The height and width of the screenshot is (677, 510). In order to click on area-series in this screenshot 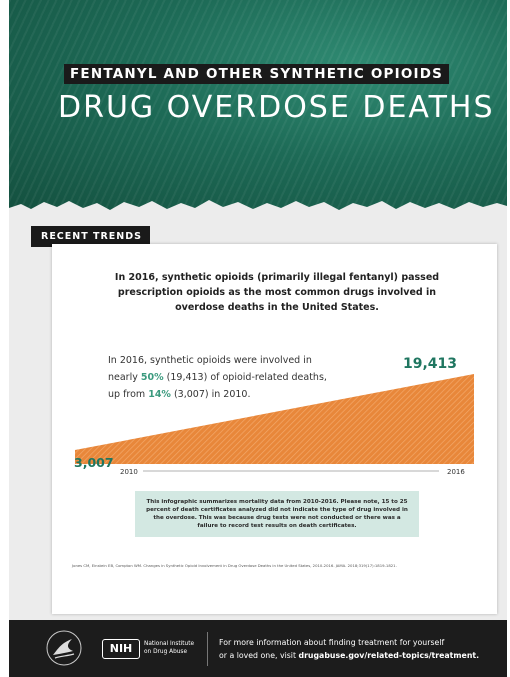, I will do `click(274, 419)`.